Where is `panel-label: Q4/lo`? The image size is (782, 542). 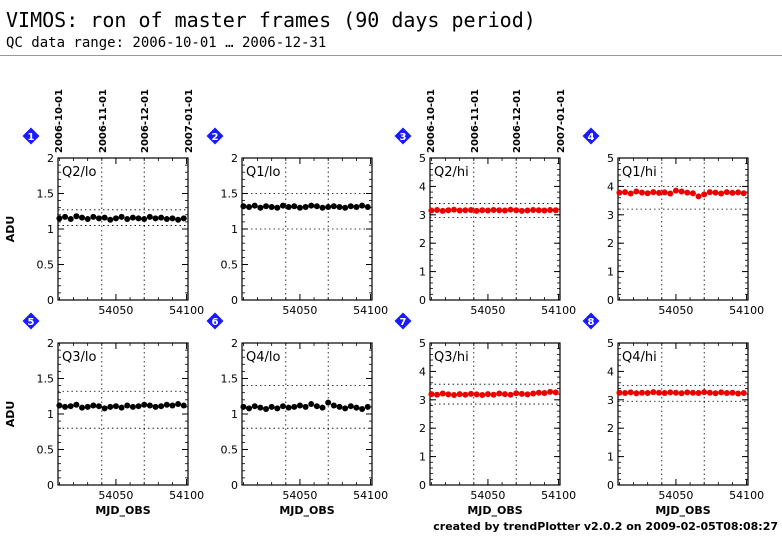 panel-label: Q4/lo is located at coordinates (263, 357).